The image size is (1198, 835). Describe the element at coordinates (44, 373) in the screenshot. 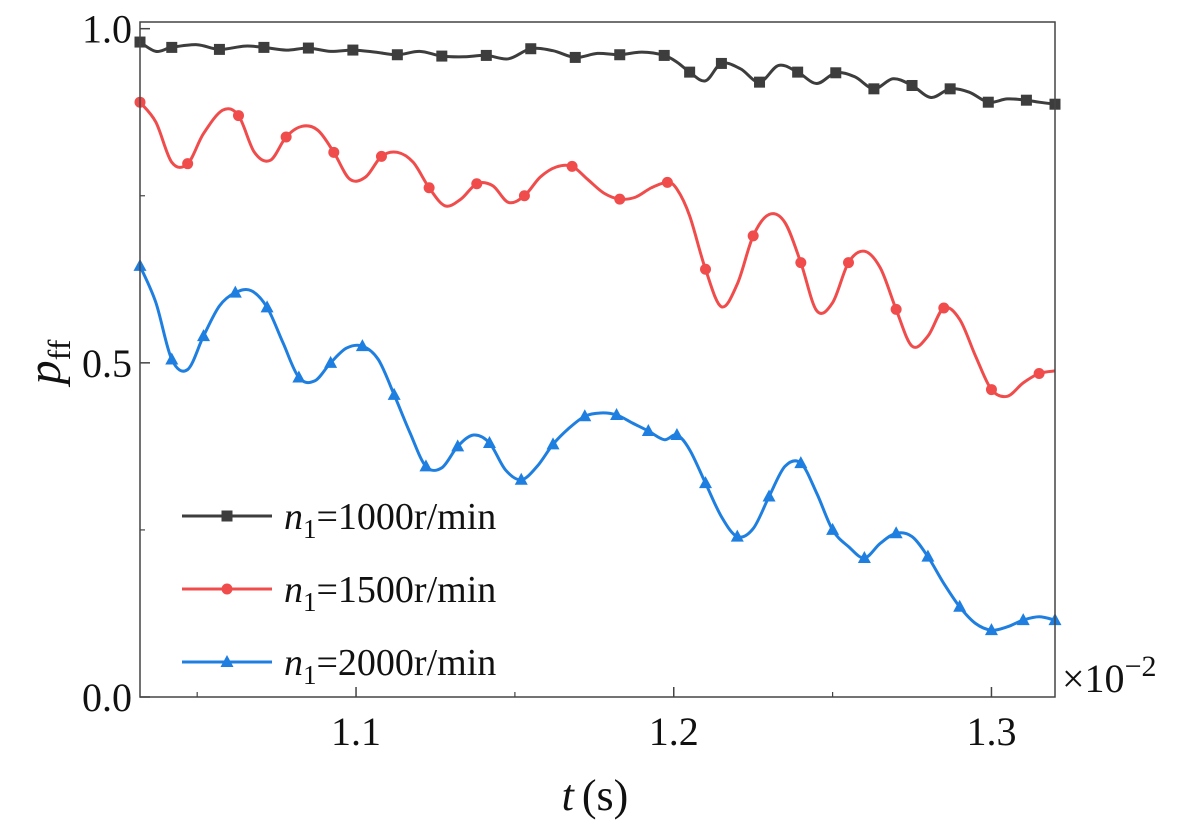

I see `y-axis-variable: p` at that location.